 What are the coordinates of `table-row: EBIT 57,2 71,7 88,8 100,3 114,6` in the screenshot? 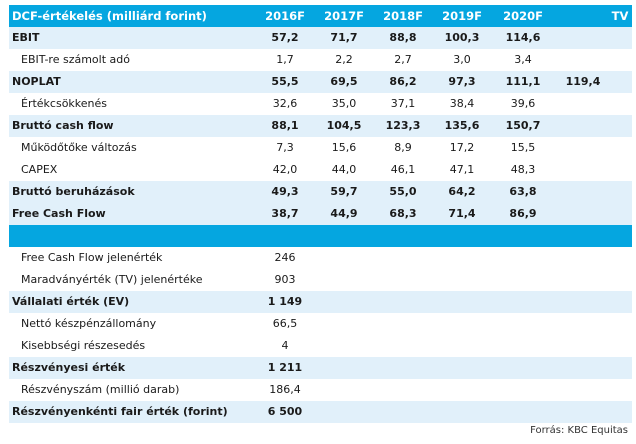 It's located at (320, 38).